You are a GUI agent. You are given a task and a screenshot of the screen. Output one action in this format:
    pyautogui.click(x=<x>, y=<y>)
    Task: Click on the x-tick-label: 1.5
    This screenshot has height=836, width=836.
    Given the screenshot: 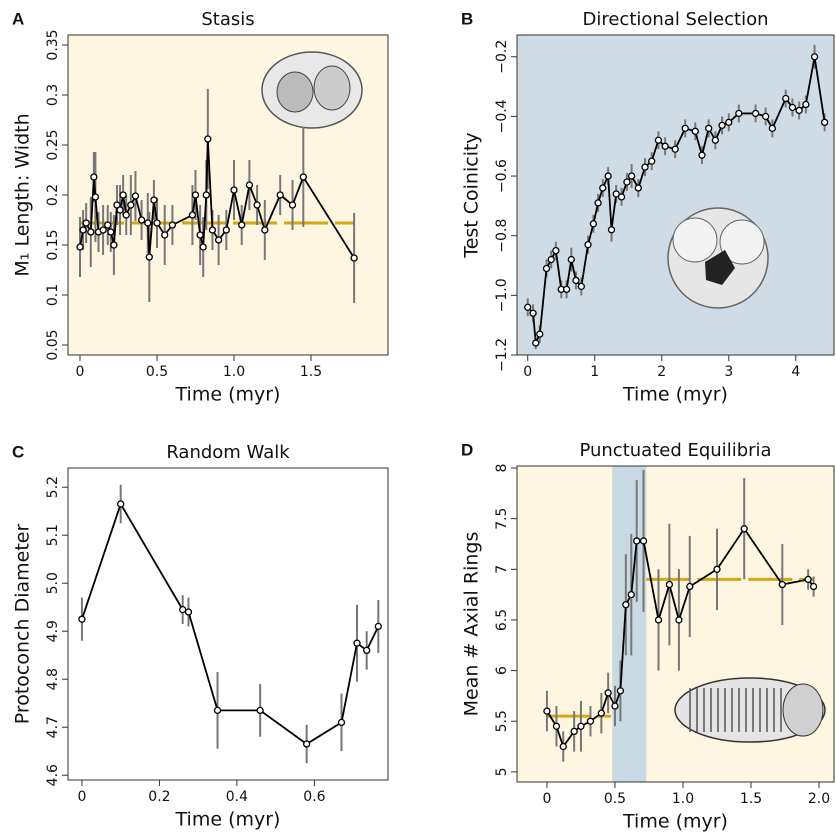 What is the action you would take?
    pyautogui.click(x=751, y=799)
    